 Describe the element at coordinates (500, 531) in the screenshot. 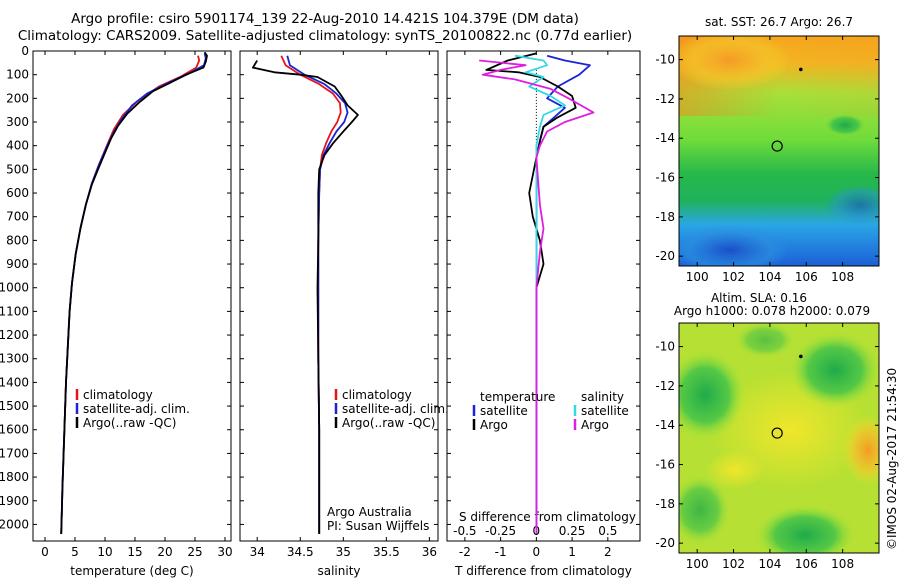

I see `top-xtick-label: -0.25` at that location.